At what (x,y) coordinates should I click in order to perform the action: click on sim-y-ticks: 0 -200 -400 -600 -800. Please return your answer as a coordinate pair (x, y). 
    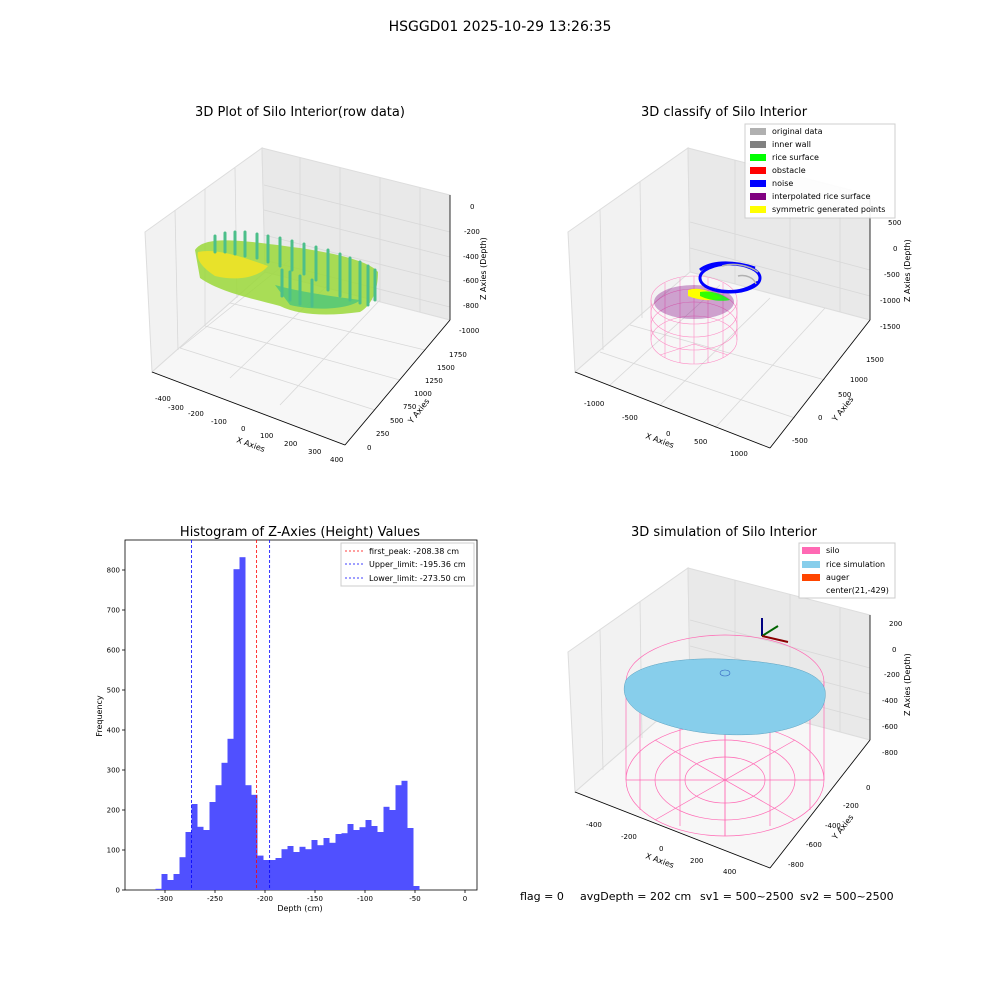
    Looking at the image, I should click on (829, 826).